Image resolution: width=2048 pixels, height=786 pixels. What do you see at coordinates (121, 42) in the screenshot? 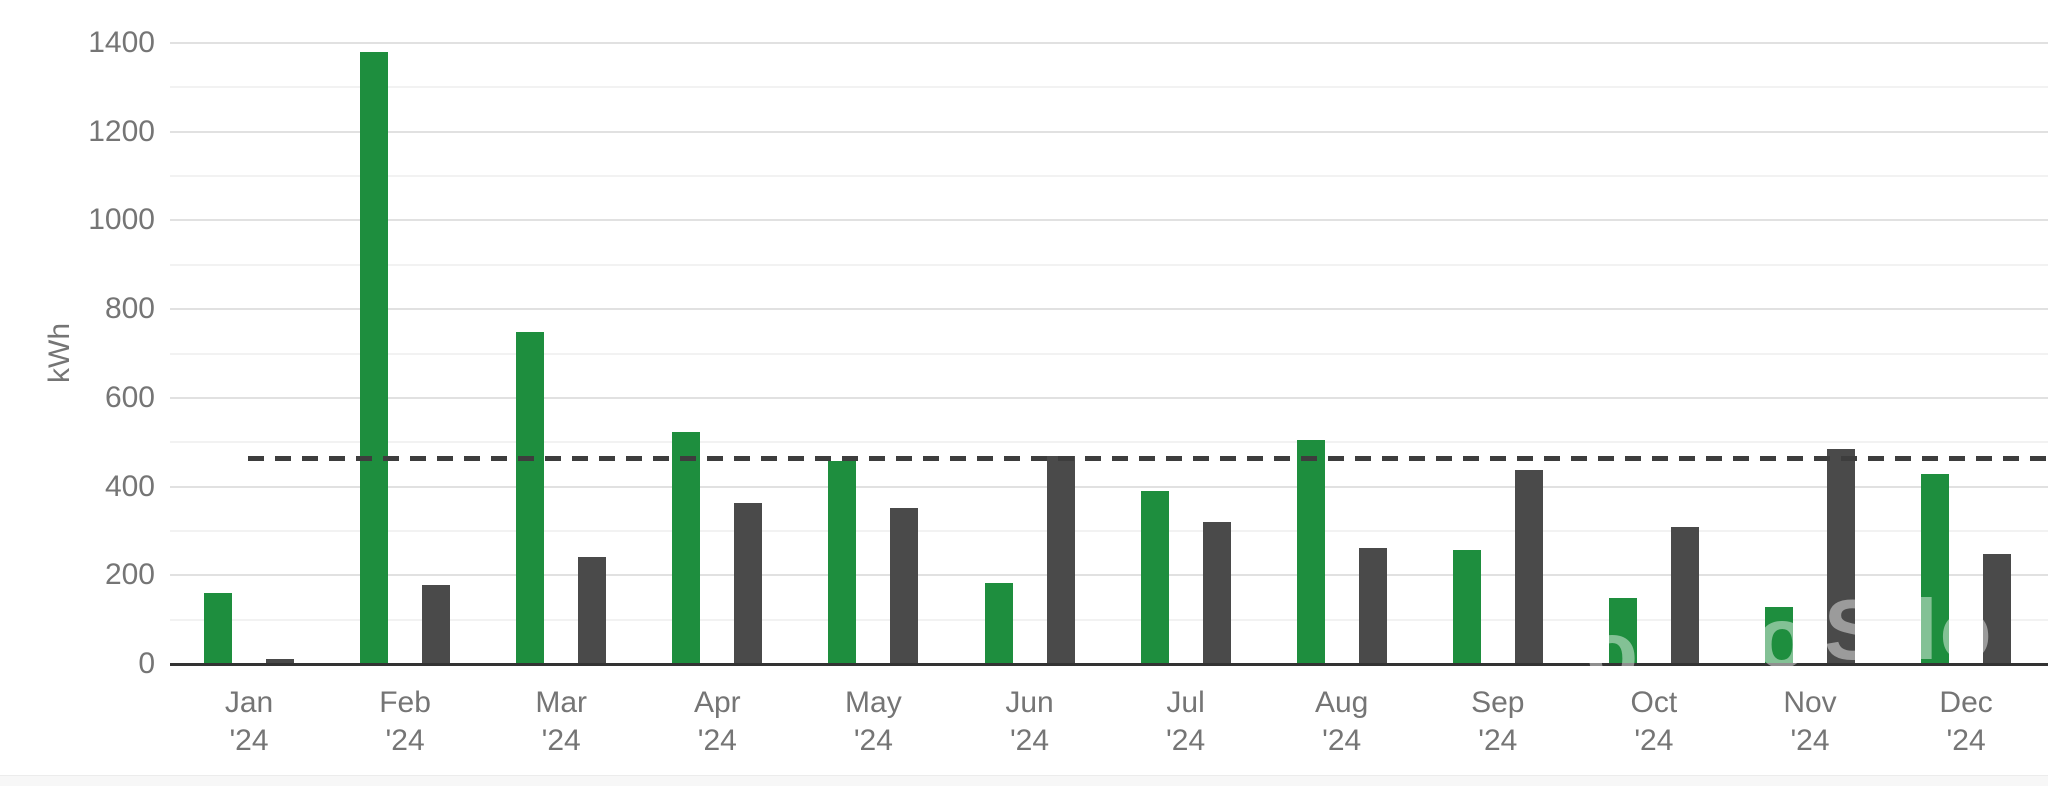
I see `y-tick-label-1400: 1400` at bounding box center [121, 42].